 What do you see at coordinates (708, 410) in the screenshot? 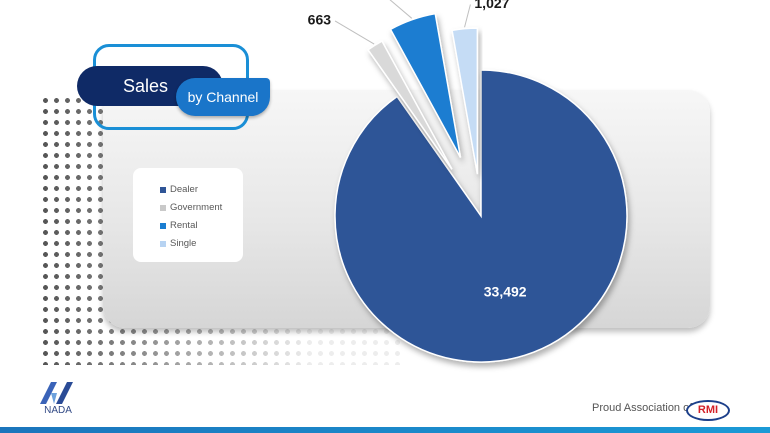
I see `rmi-logo: RMI` at bounding box center [708, 410].